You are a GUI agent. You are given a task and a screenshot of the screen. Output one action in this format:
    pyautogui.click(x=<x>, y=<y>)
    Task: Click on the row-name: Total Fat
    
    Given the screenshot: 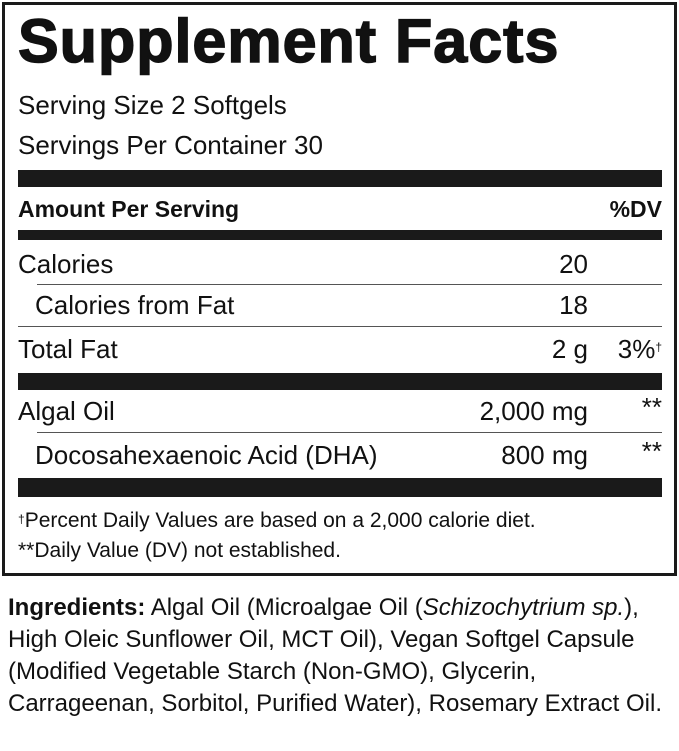 What is the action you would take?
    pyautogui.click(x=68, y=349)
    